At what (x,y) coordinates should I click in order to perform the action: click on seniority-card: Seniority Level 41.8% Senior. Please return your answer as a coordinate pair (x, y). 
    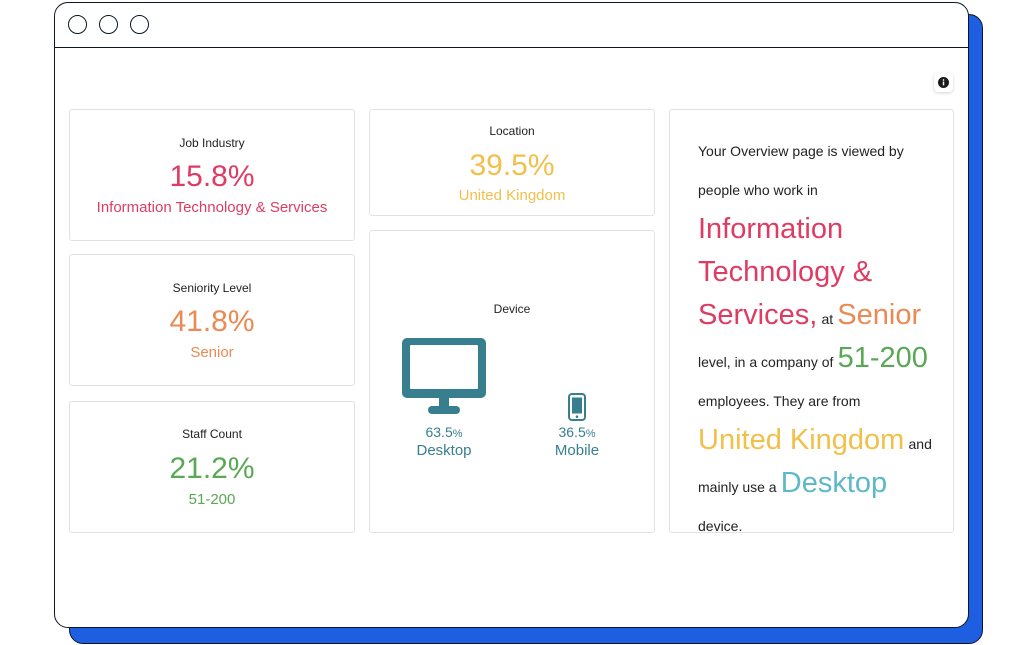
    Looking at the image, I should click on (212, 320).